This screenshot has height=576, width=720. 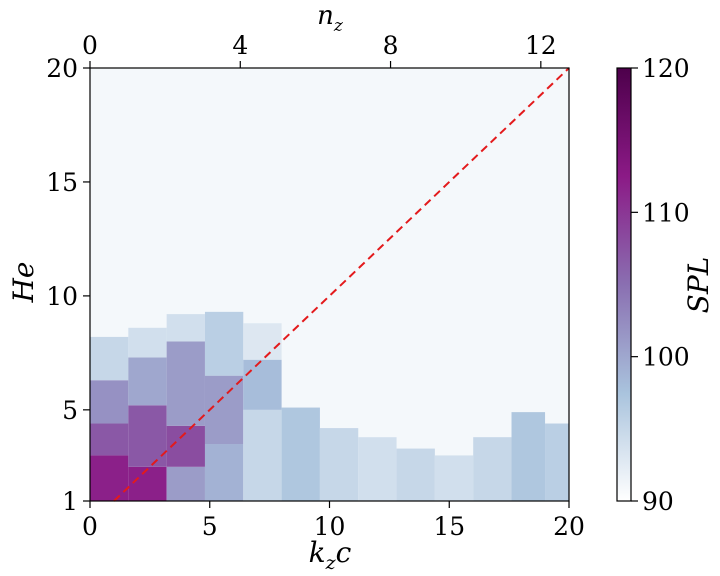 I want to click on colorbar-tick-label: 100, so click(x=666, y=357).